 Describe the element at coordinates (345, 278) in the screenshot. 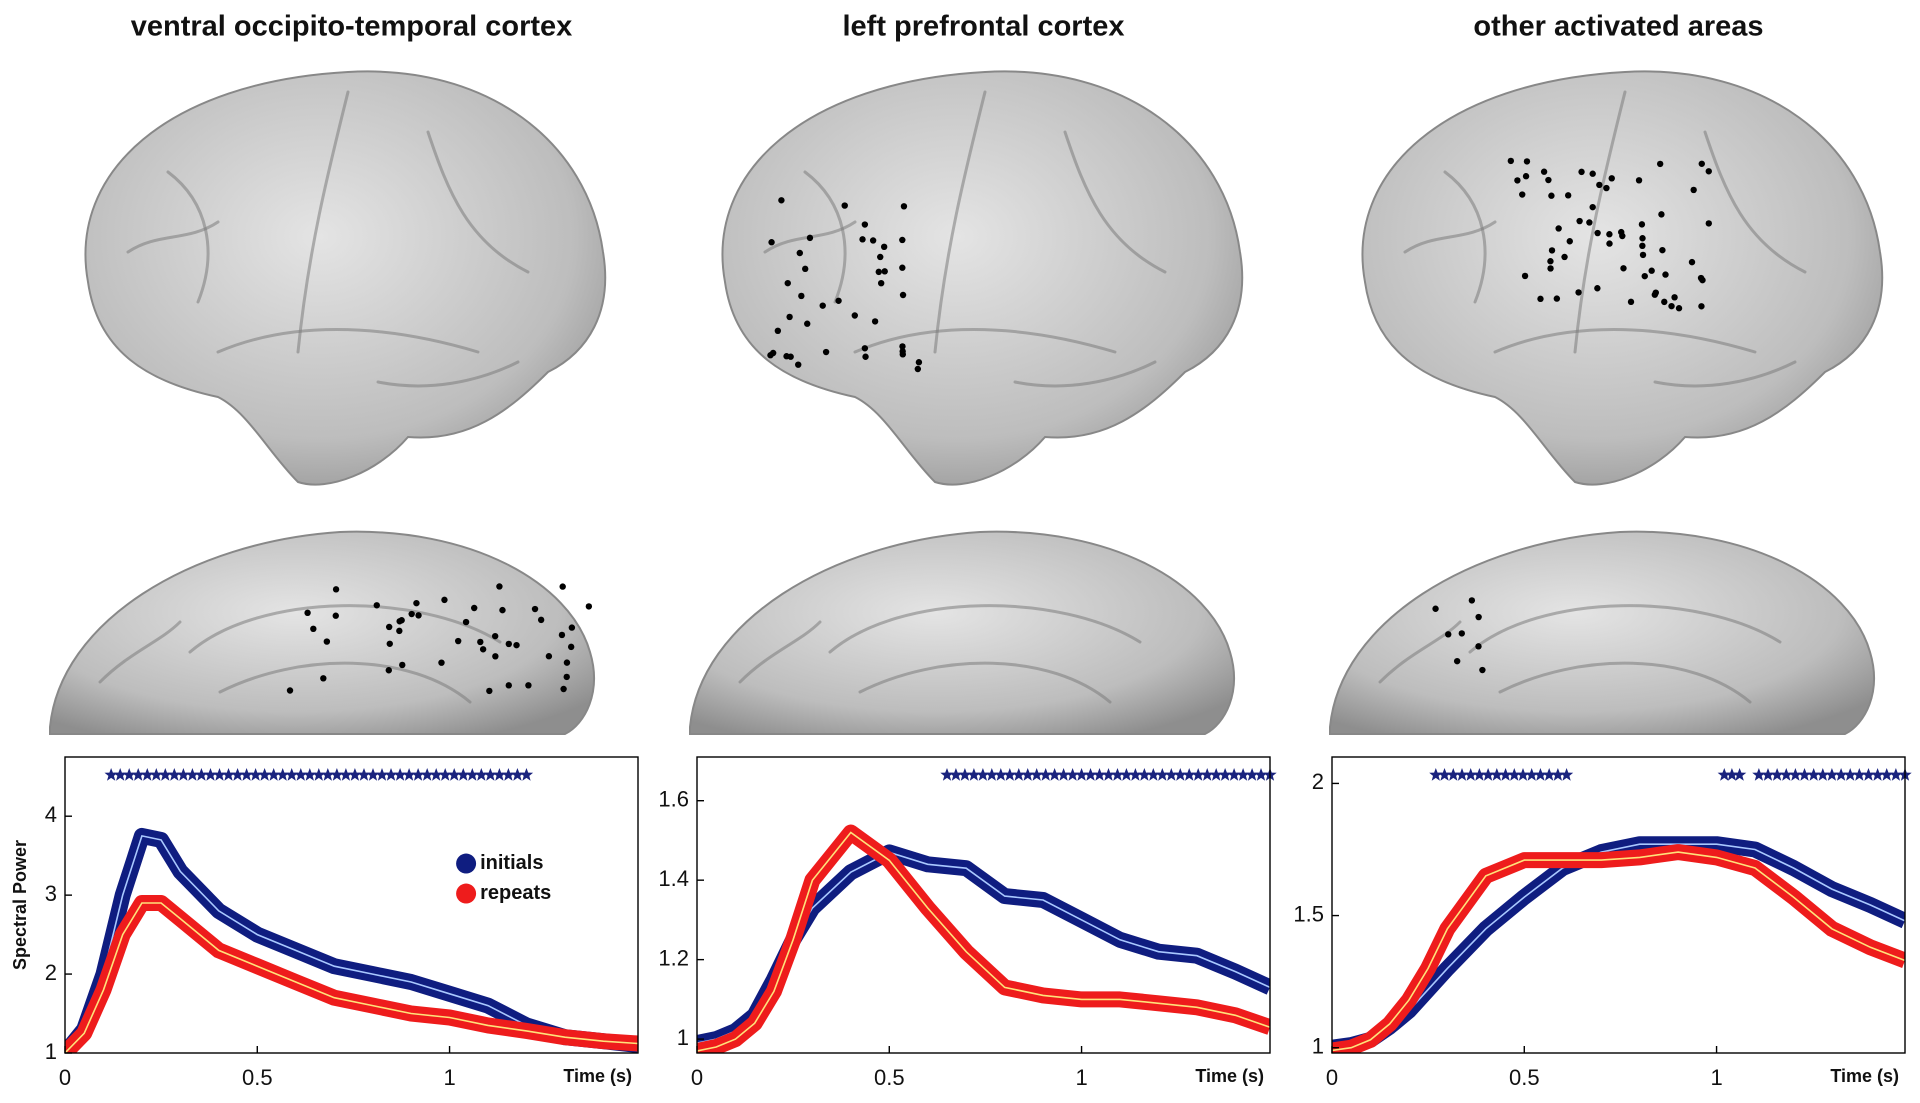

I see `brain-lateral` at that location.